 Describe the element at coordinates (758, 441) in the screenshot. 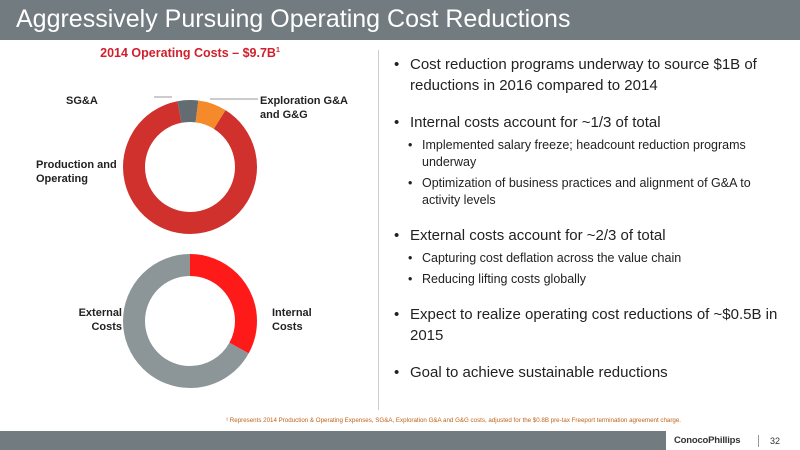

I see `footer-separator` at that location.